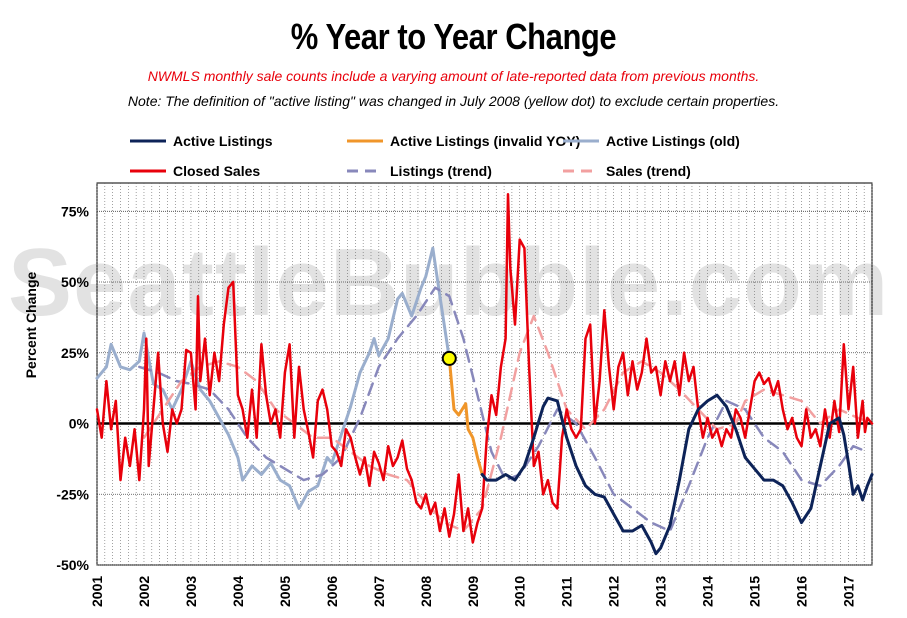 This screenshot has width=907, height=618. Describe the element at coordinates (567, 591) in the screenshot. I see `x-tick-label: 2011` at that location.